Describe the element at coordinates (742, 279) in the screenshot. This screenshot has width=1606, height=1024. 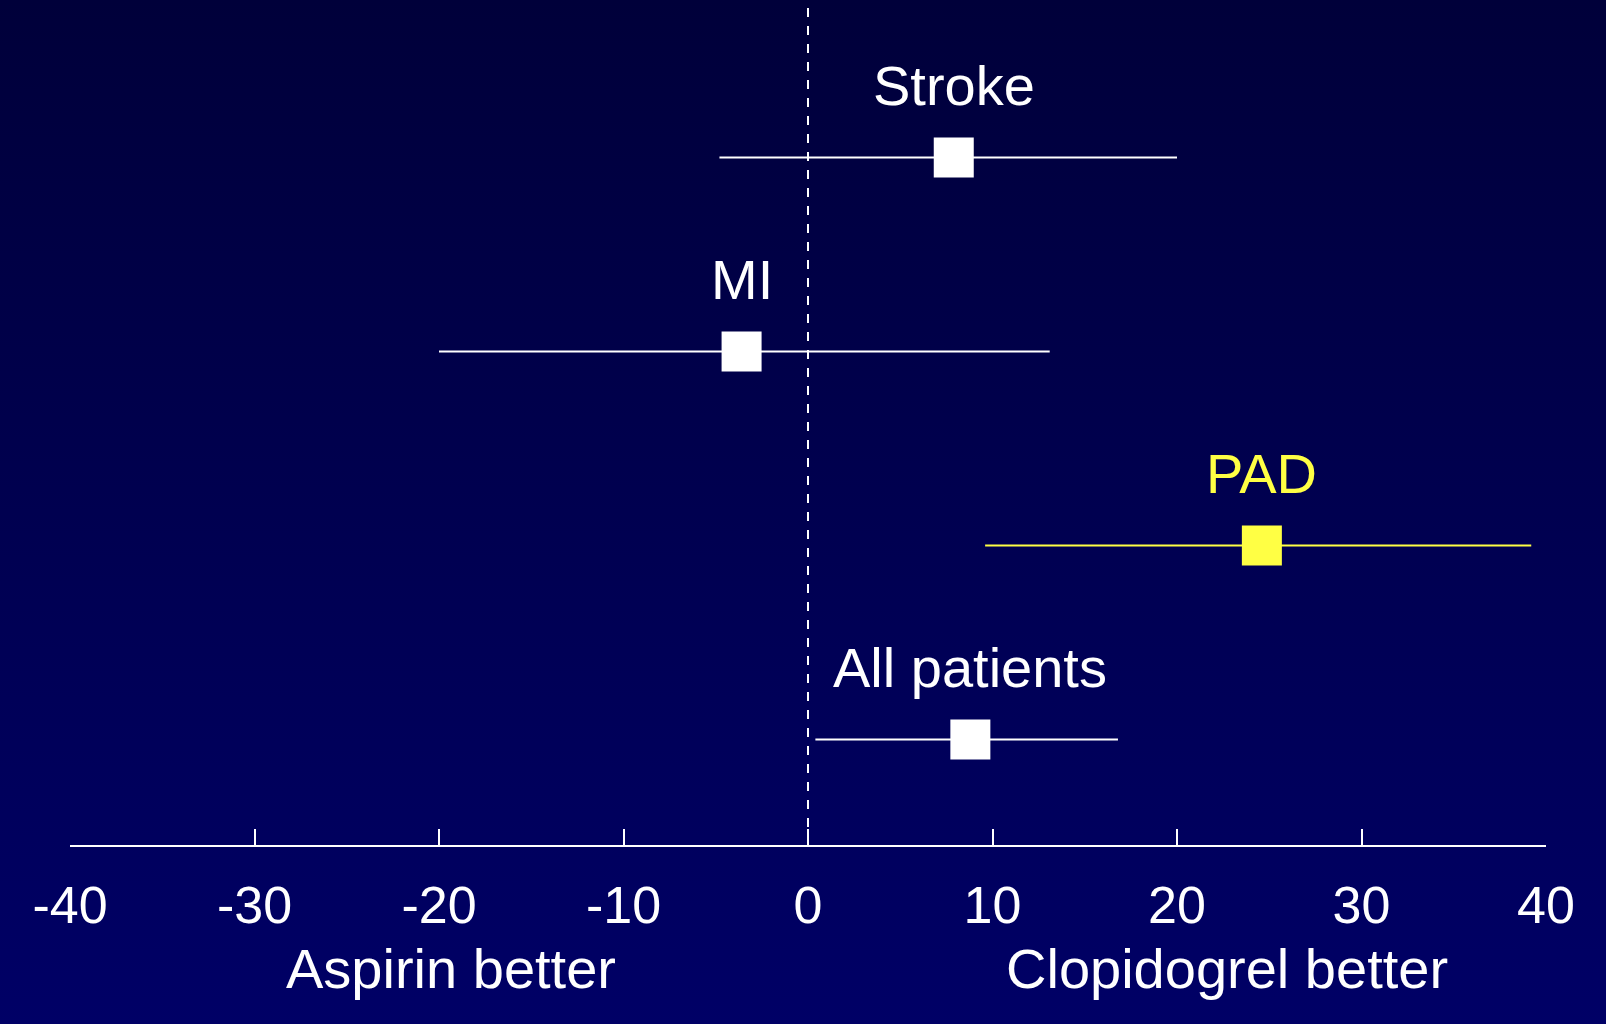
I see `annotation: MI` at that location.